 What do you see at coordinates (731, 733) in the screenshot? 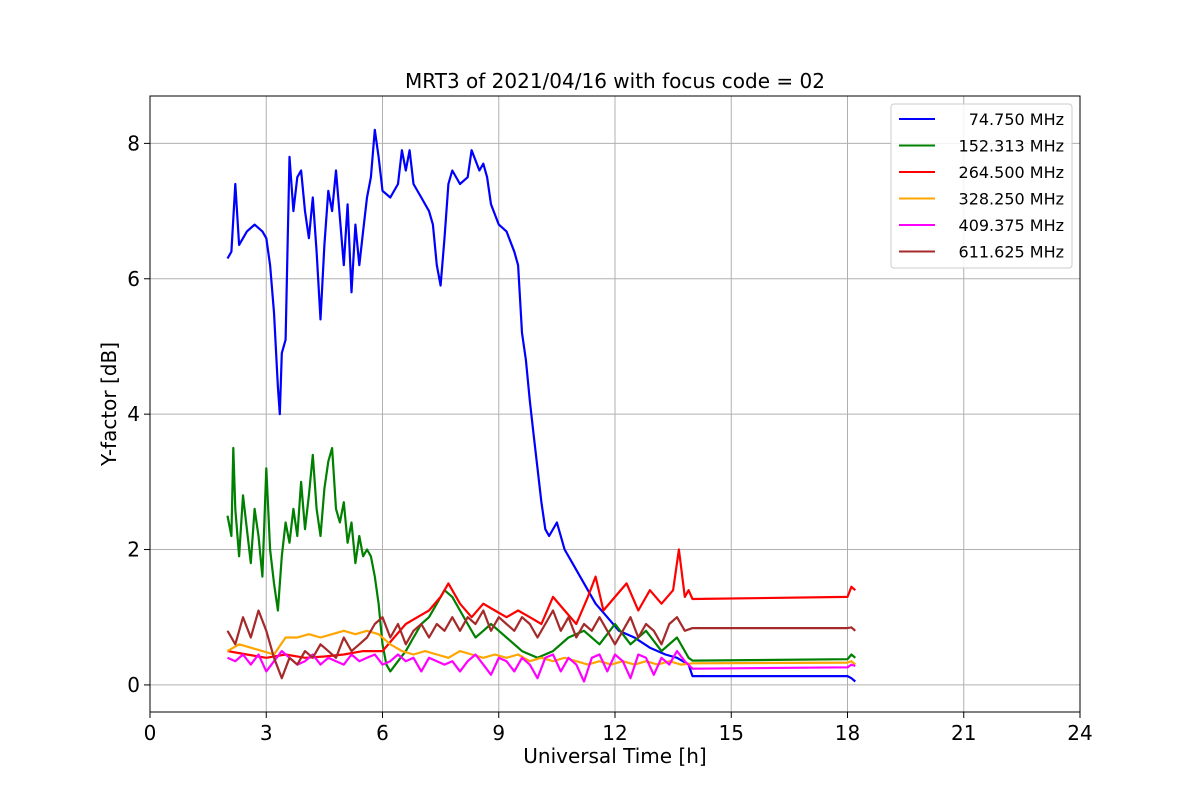
I see `x-tick-label: 15` at bounding box center [731, 733].